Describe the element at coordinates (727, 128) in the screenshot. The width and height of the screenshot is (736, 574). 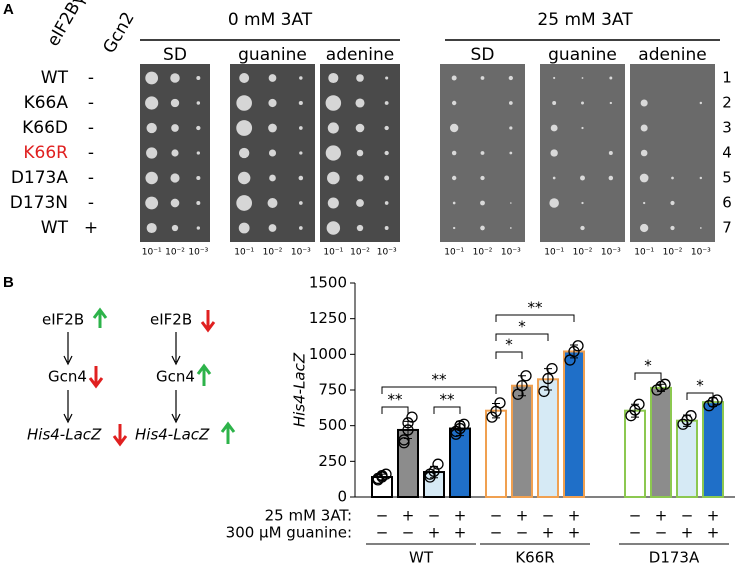
I see `row-number: 3` at that location.